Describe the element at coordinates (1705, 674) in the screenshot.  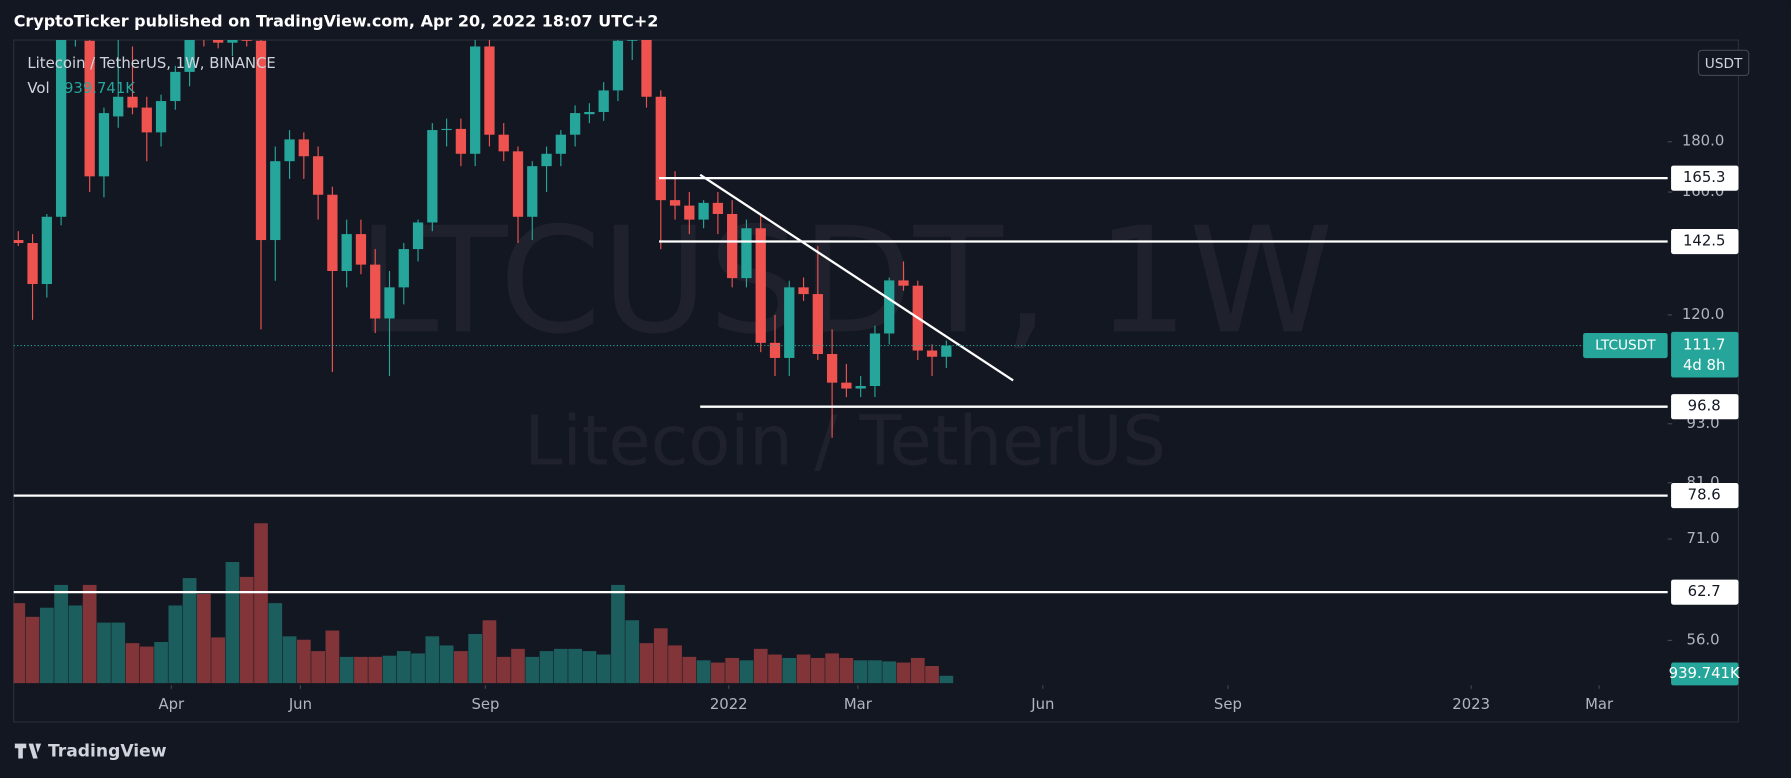
I see `volume-value-box` at that location.